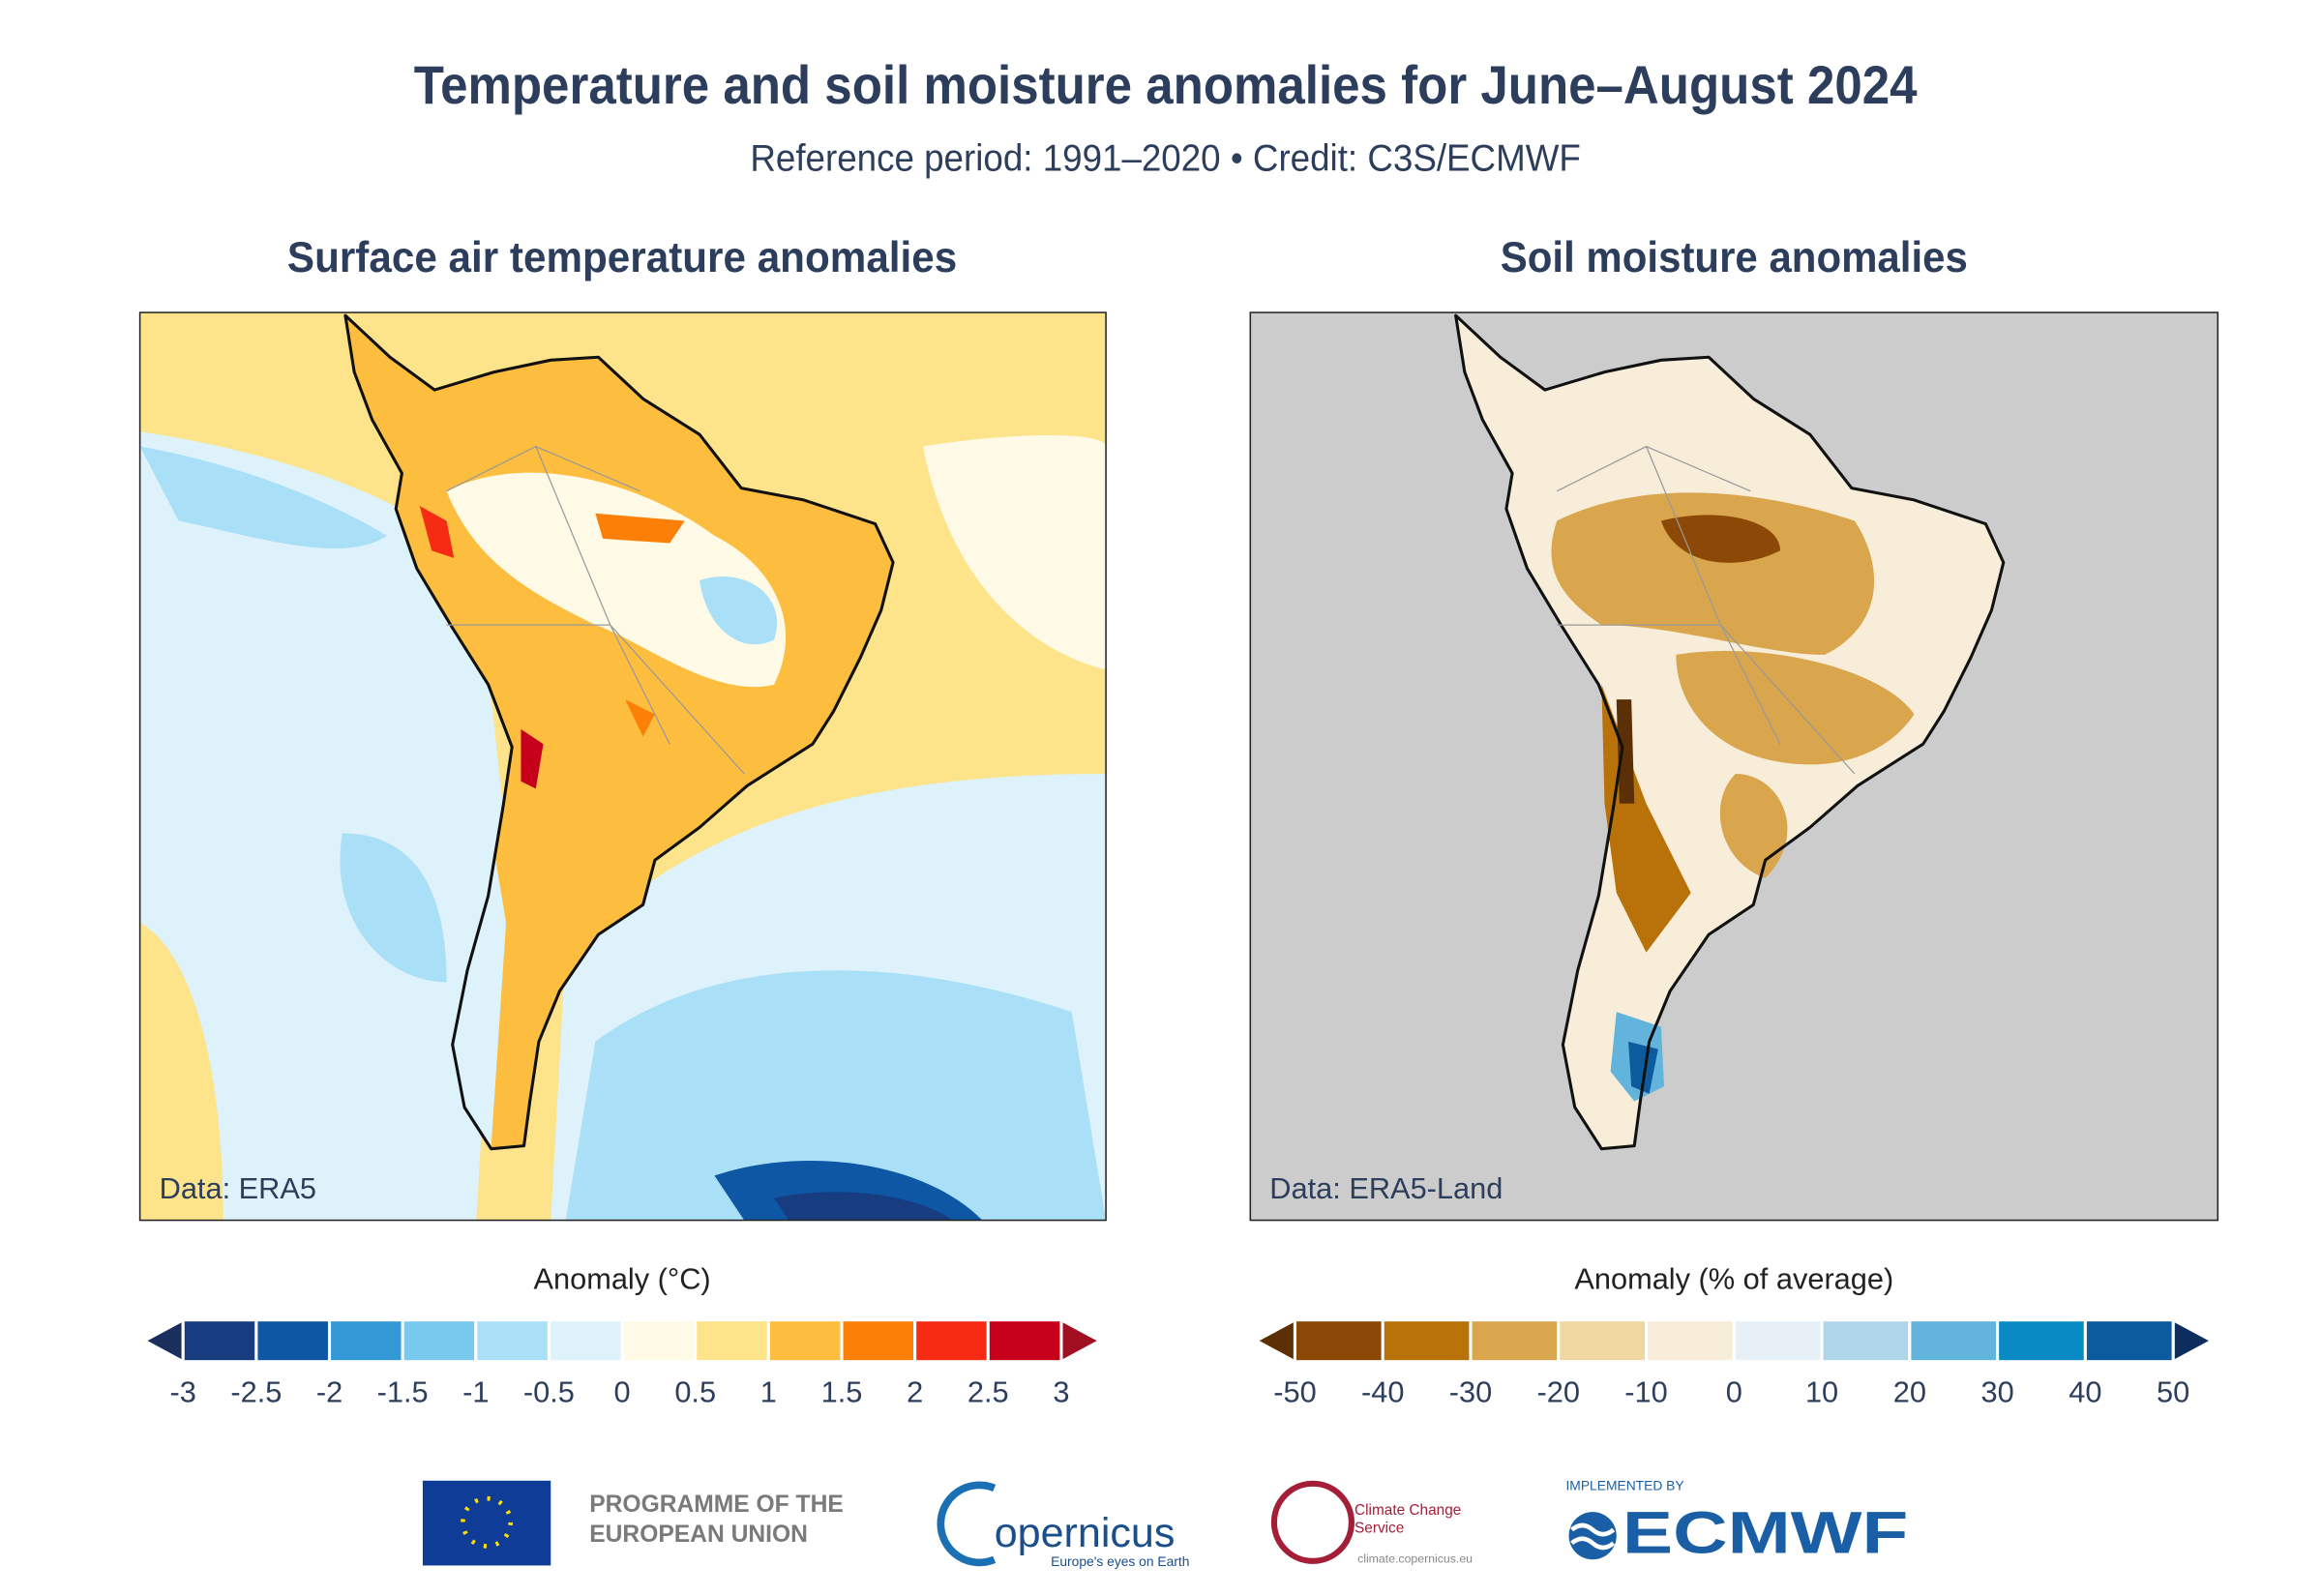  I want to click on colorbar-tick-label: -0.5, so click(549, 1392).